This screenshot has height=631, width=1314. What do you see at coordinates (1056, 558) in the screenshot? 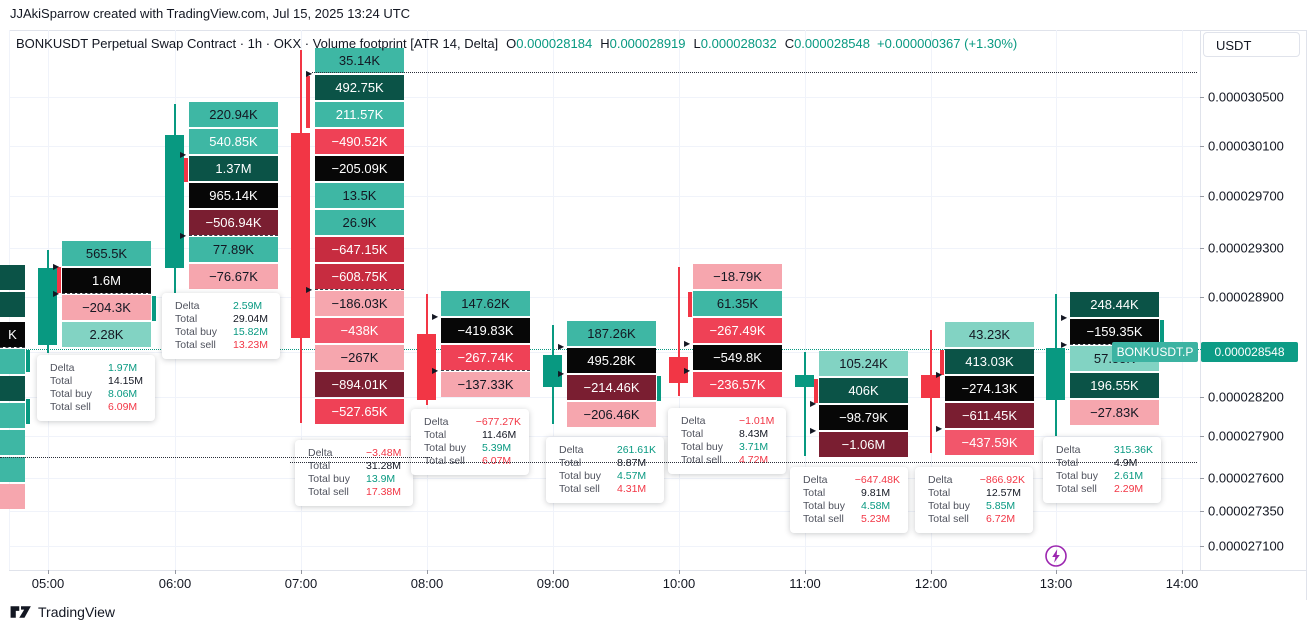
I see `flash-lightning-icon` at bounding box center [1056, 558].